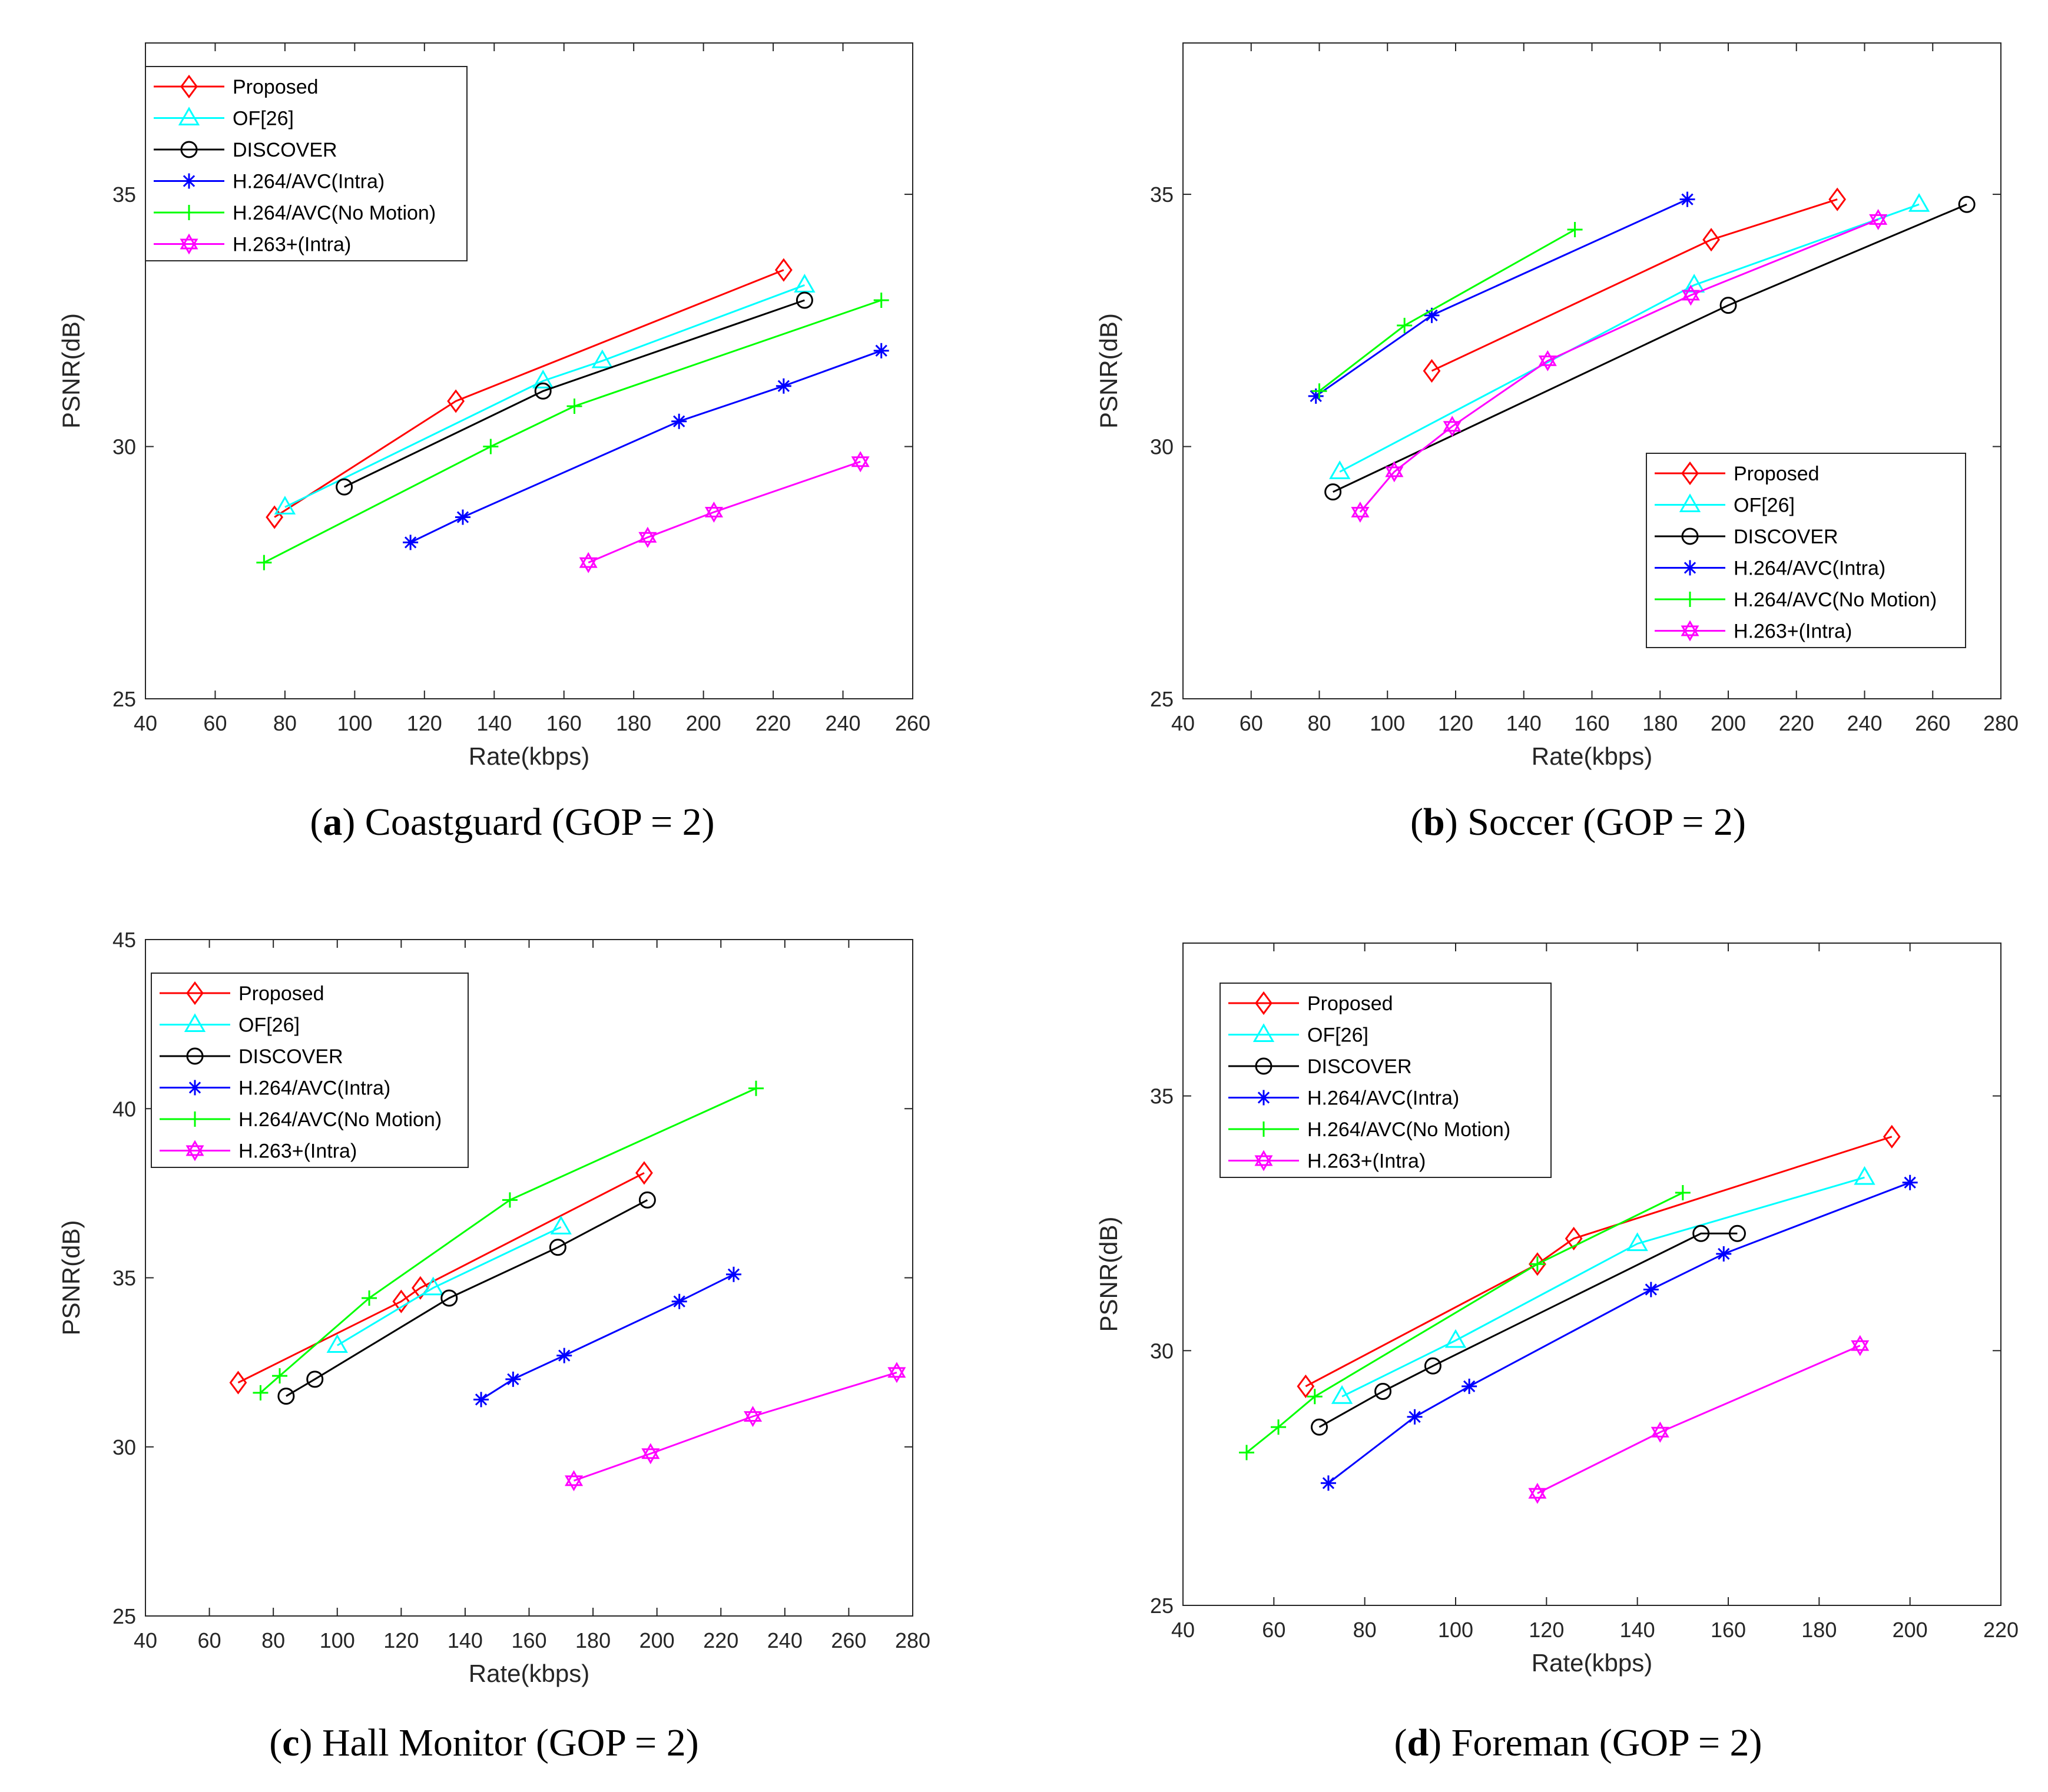 The height and width of the screenshot is (1792, 2048). Describe the element at coordinates (484, 1742) in the screenshot. I see `caption: (c) Hall Monitor (GOP = 2)` at that location.